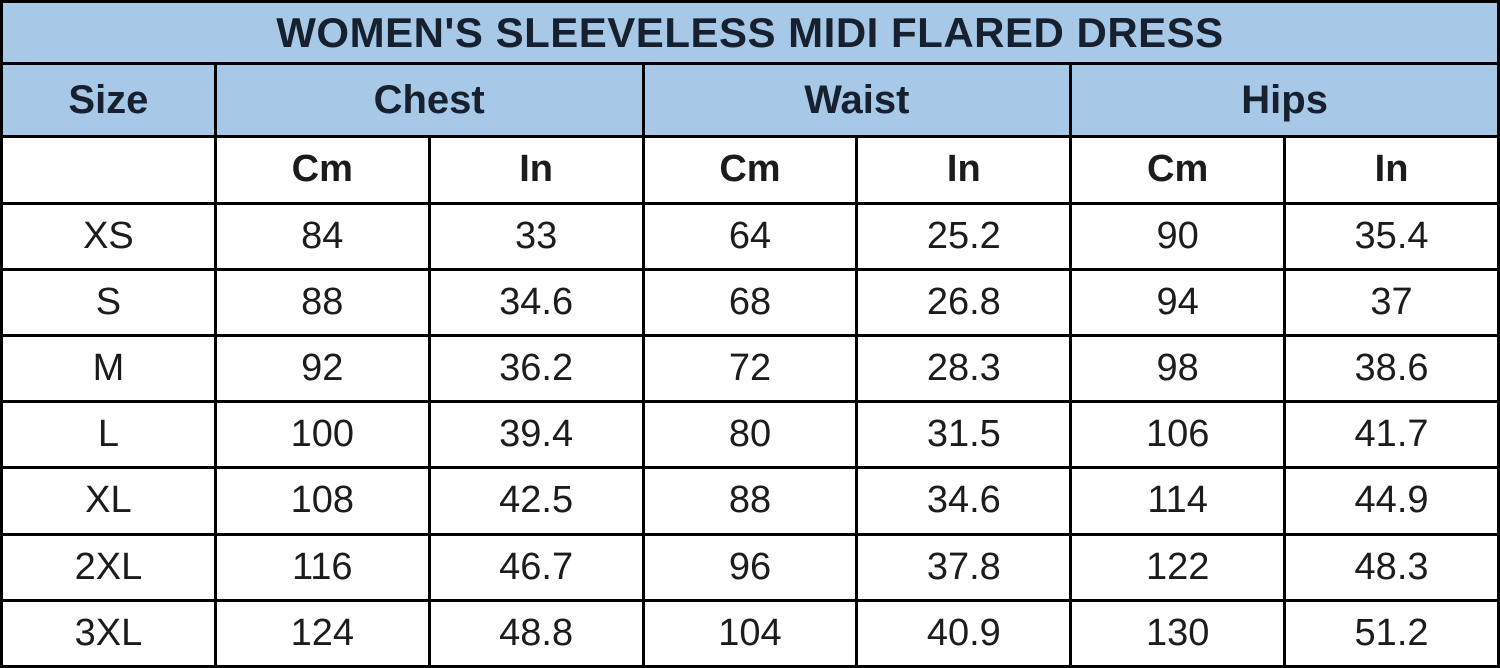 This screenshot has width=1500, height=668. What do you see at coordinates (322, 236) in the screenshot?
I see `chest-cm-value: 84` at bounding box center [322, 236].